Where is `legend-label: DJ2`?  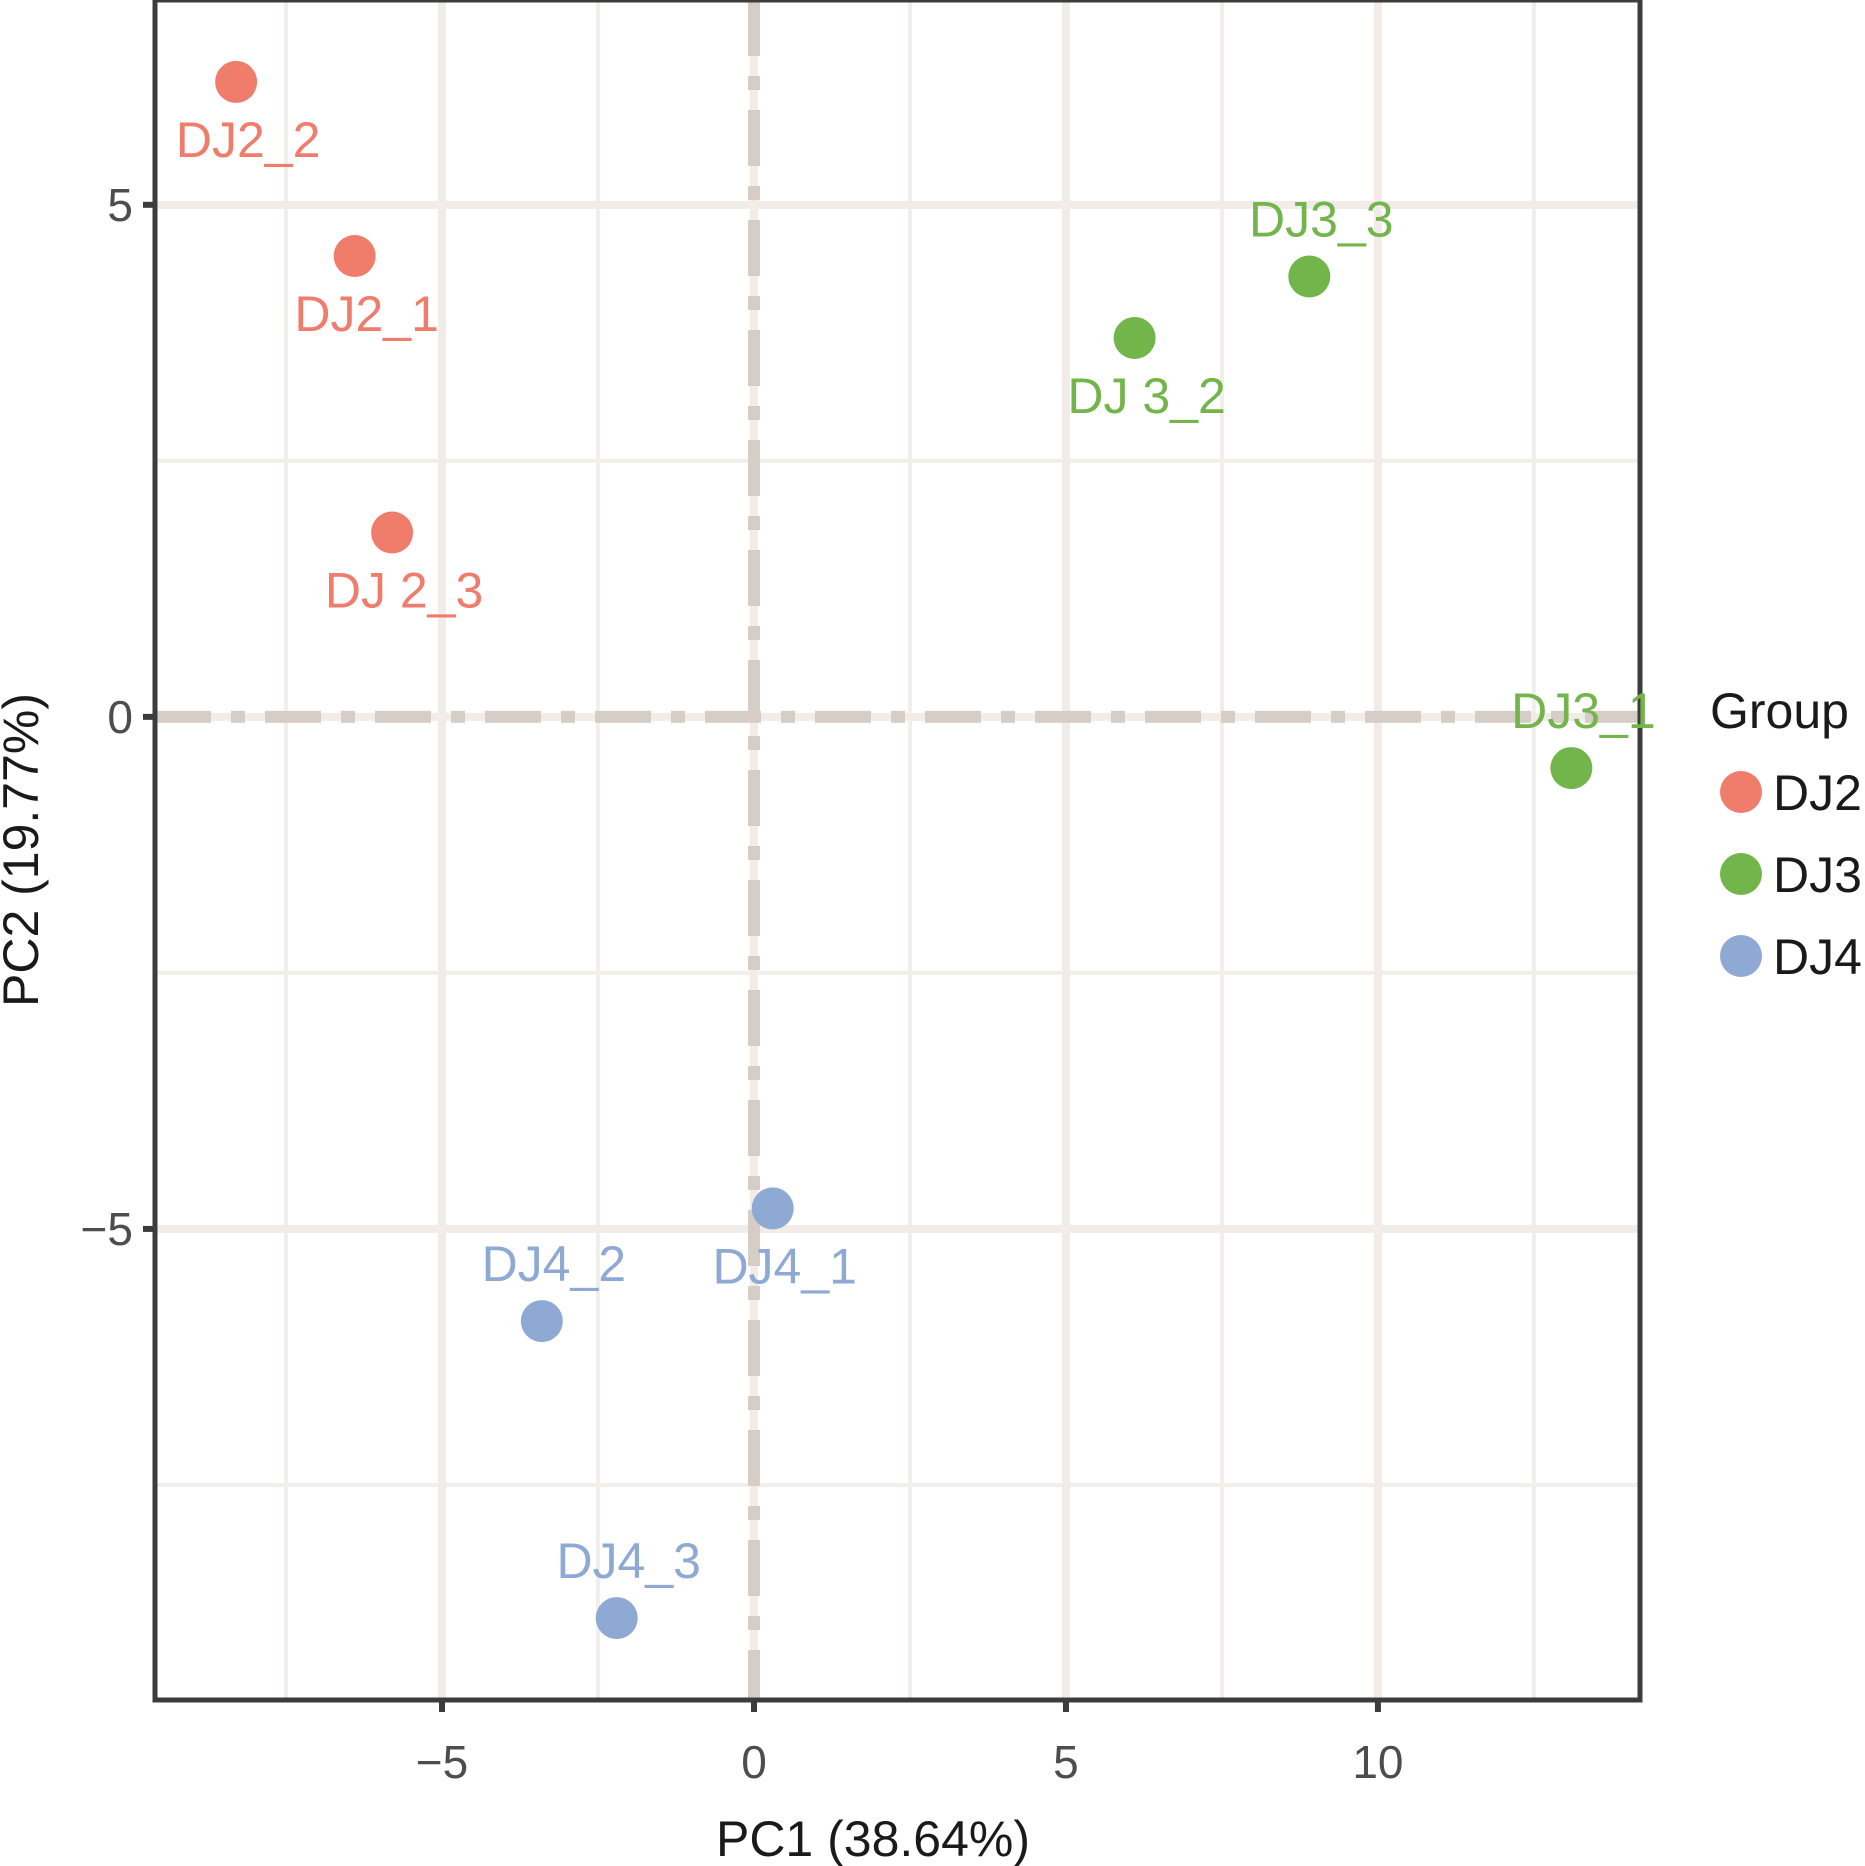
legend-label: DJ2 is located at coordinates (1817, 793).